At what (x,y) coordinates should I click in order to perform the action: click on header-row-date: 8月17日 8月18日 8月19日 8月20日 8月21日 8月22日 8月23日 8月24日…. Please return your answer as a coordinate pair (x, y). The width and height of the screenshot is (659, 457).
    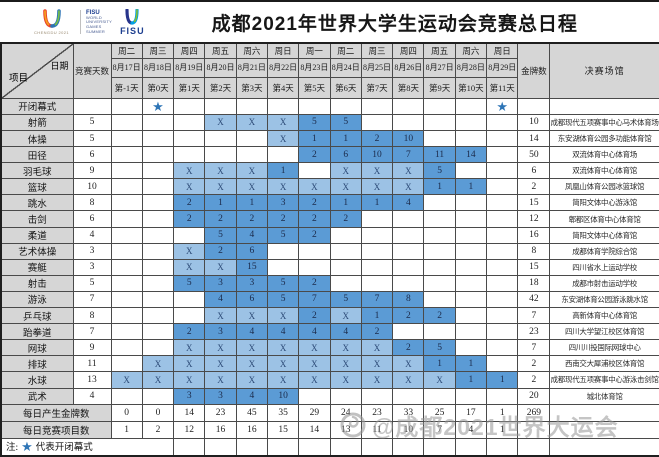
    Looking at the image, I should click on (330, 67).